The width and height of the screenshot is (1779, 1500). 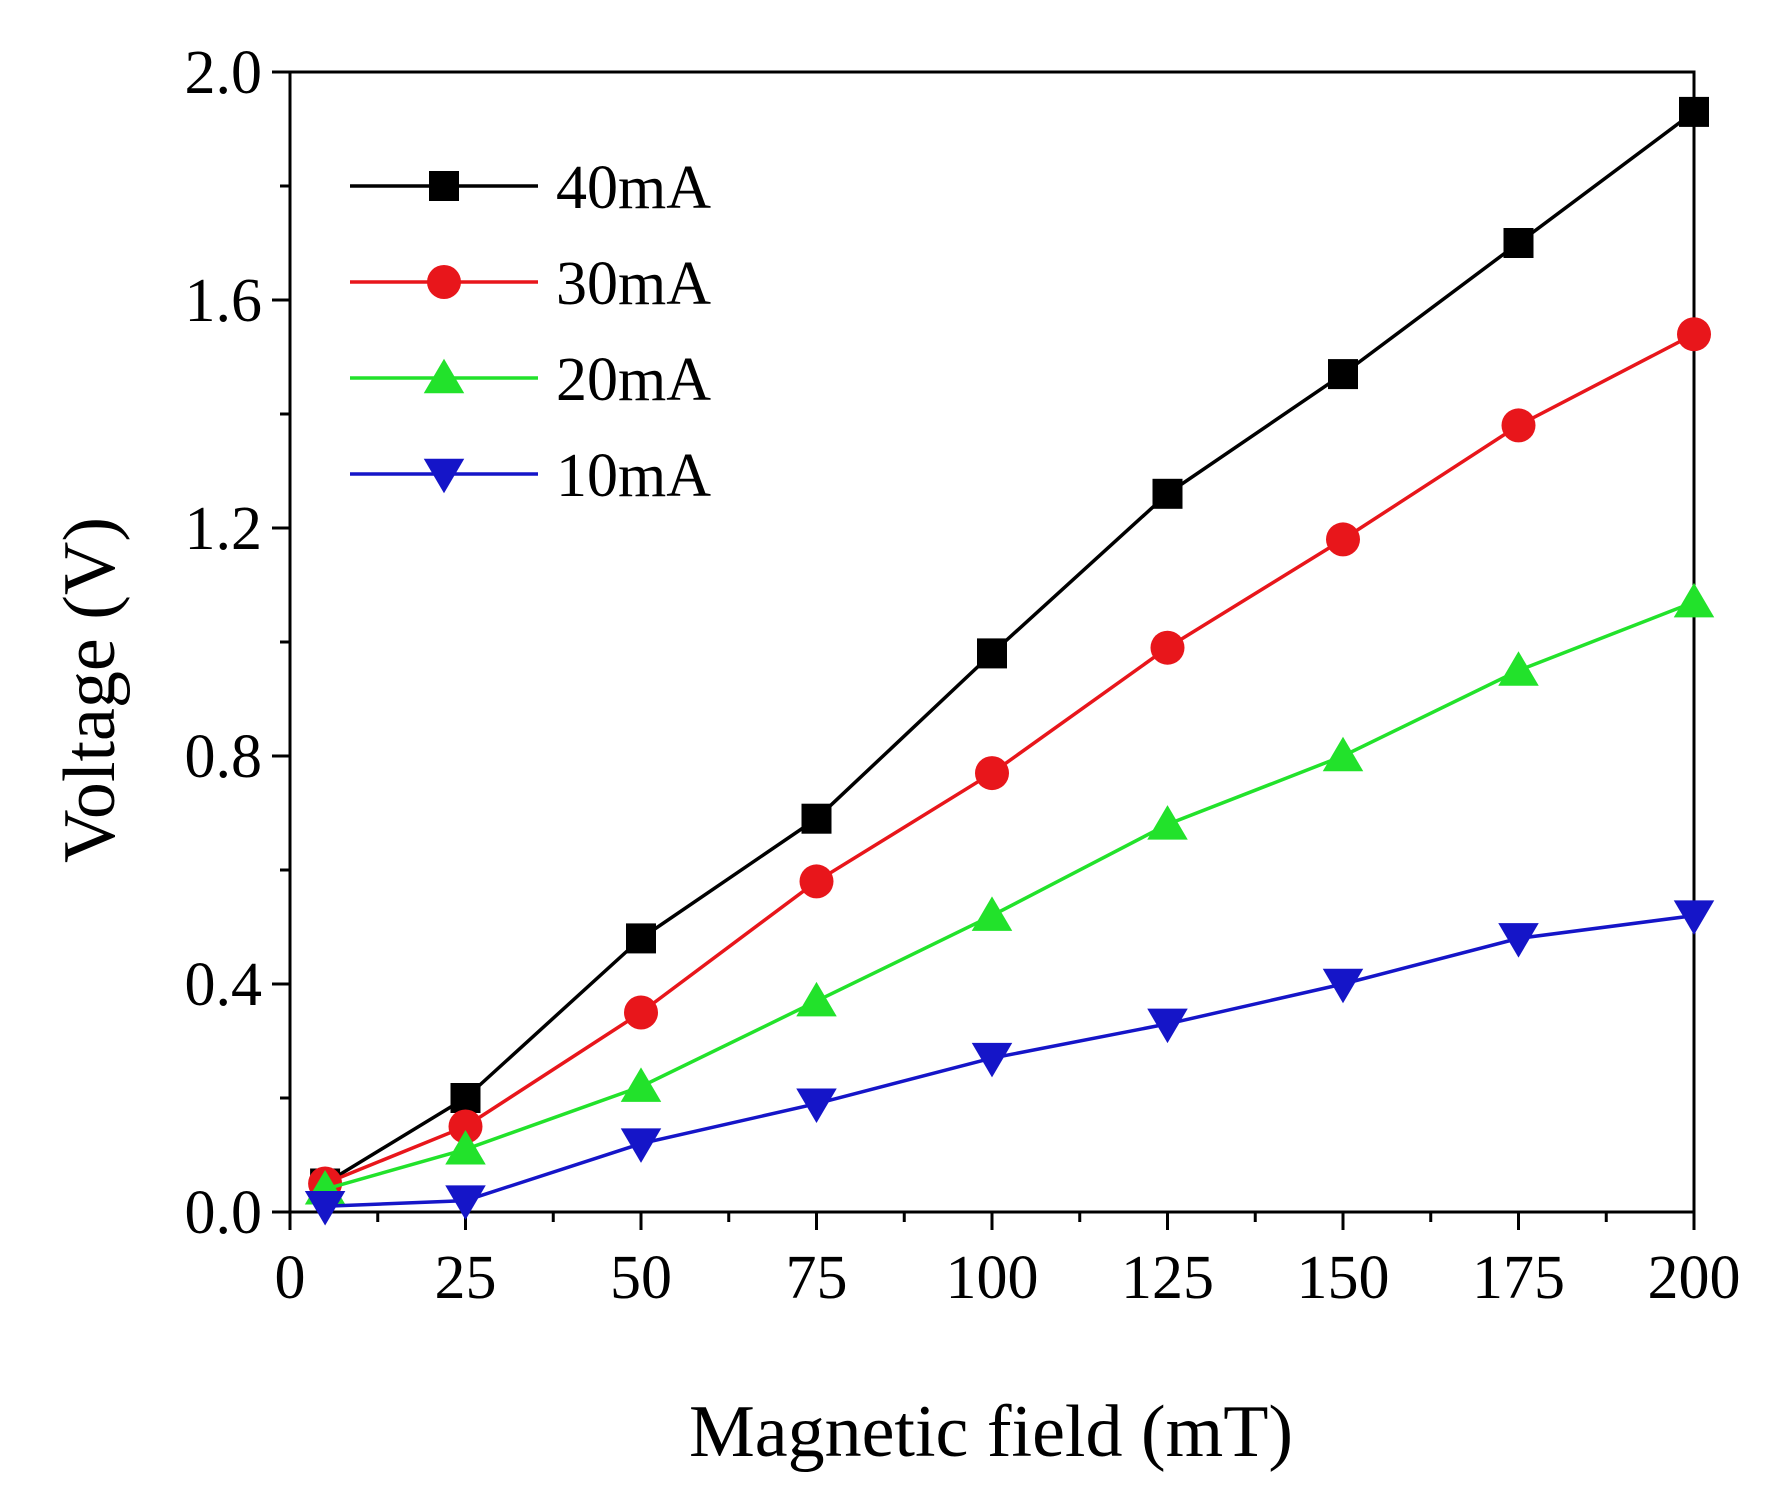 What do you see at coordinates (1518, 1278) in the screenshot?
I see `x-tick-label: 175` at bounding box center [1518, 1278].